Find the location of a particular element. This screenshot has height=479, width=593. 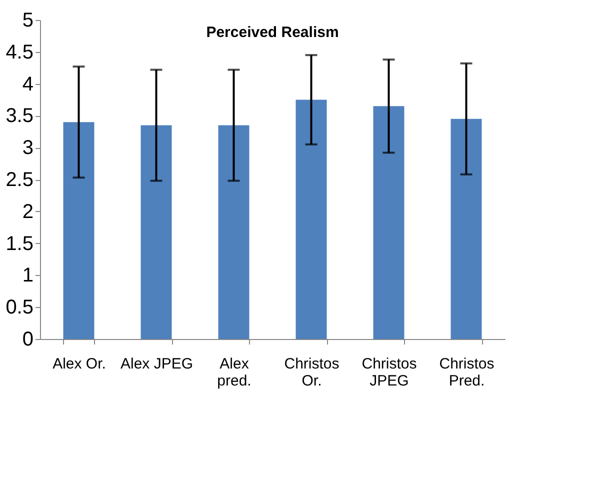

x-tick-label: Christos Or. is located at coordinates (312, 373).